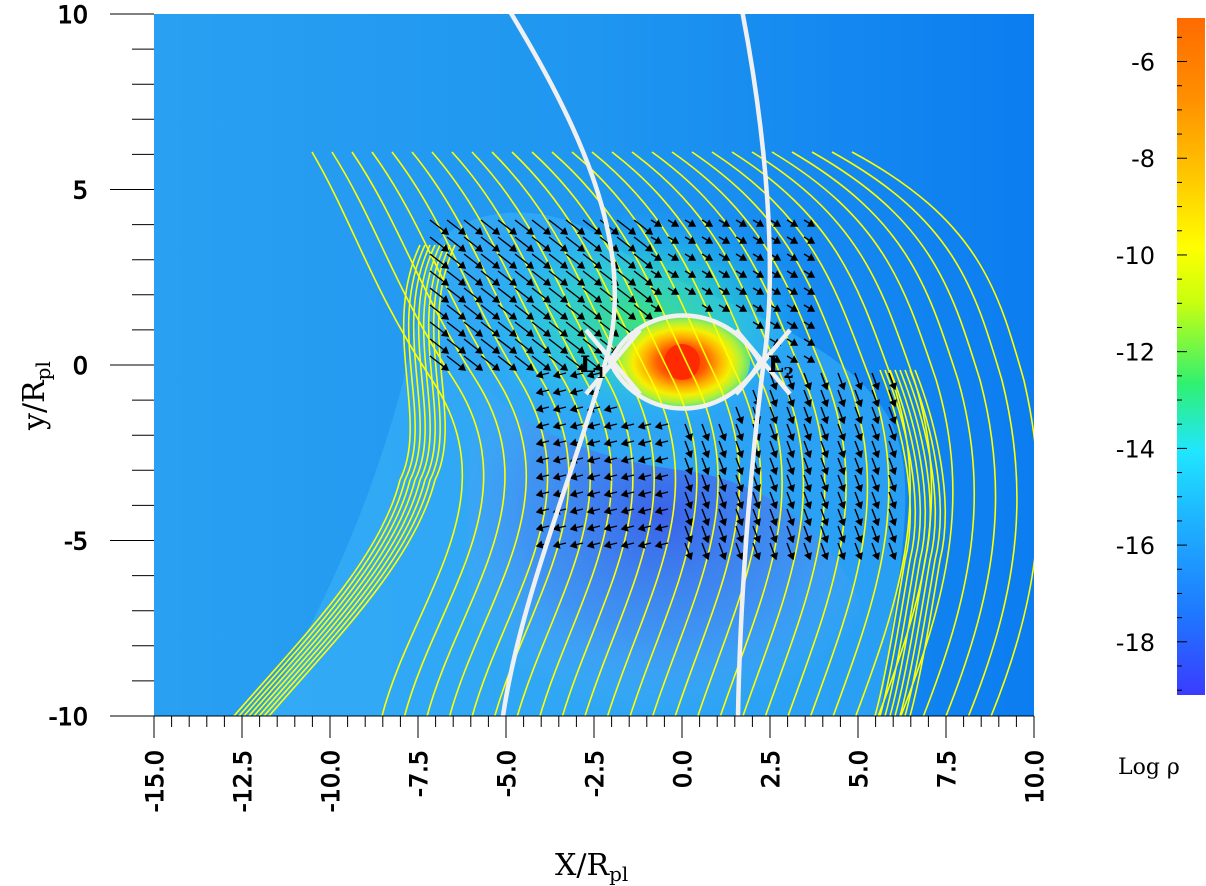 The height and width of the screenshot is (886, 1206). I want to click on colorbar-tick-label: -16, so click(1135, 546).